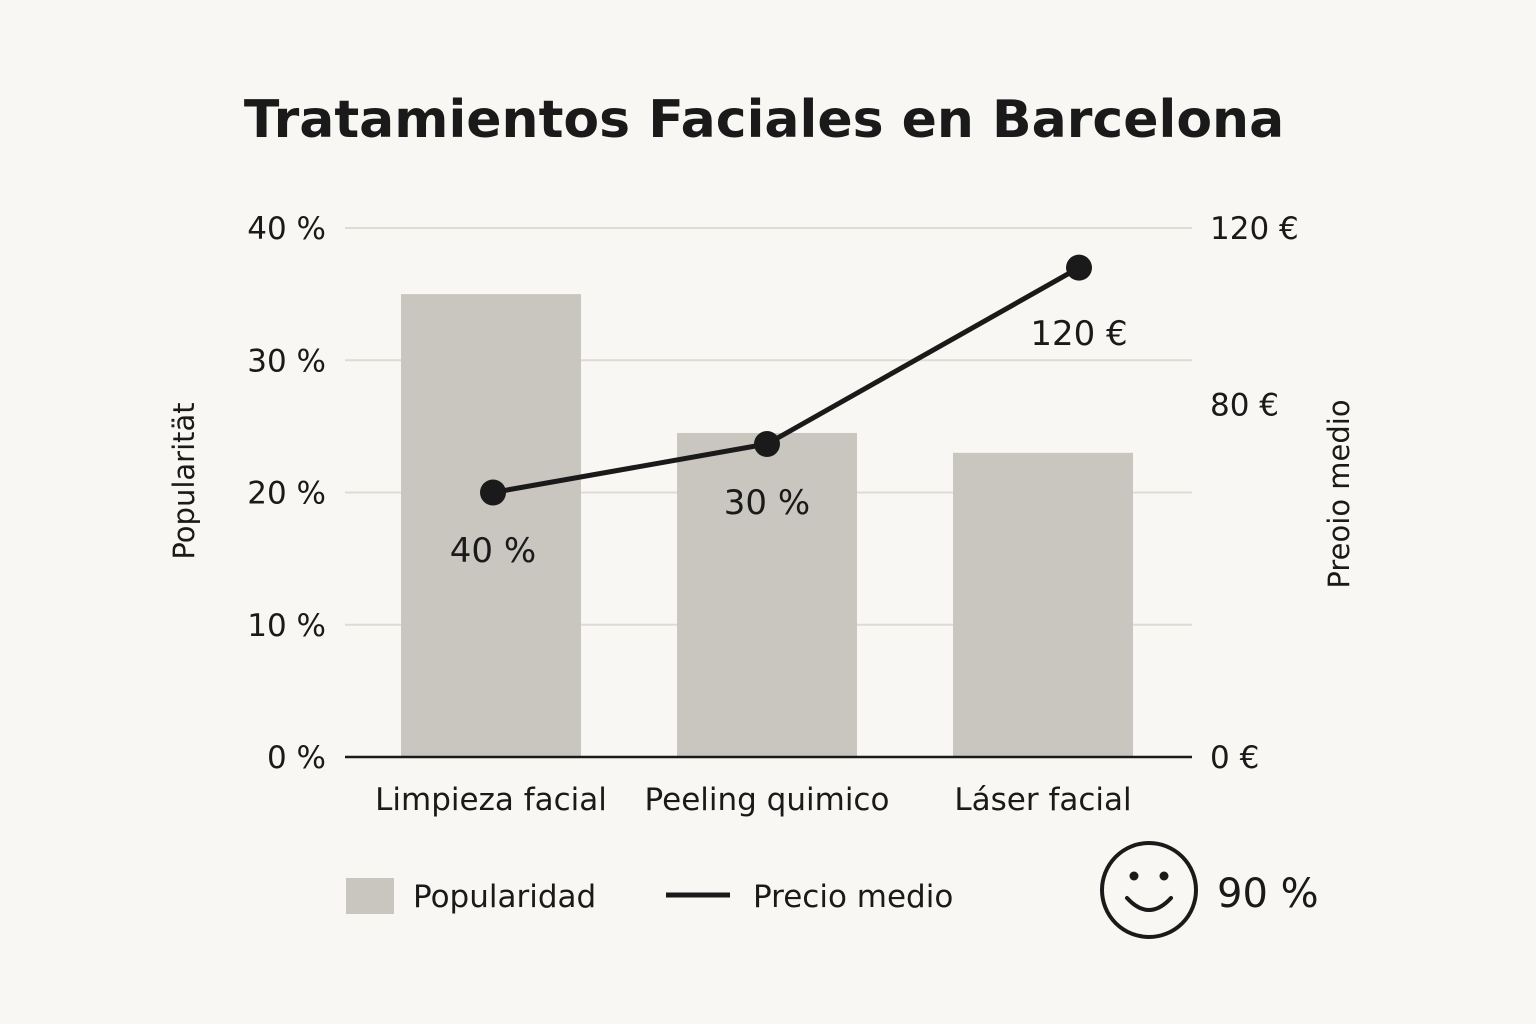 This screenshot has width=1536, height=1024. What do you see at coordinates (491, 800) in the screenshot?
I see `category-label: Limpieza facial` at bounding box center [491, 800].